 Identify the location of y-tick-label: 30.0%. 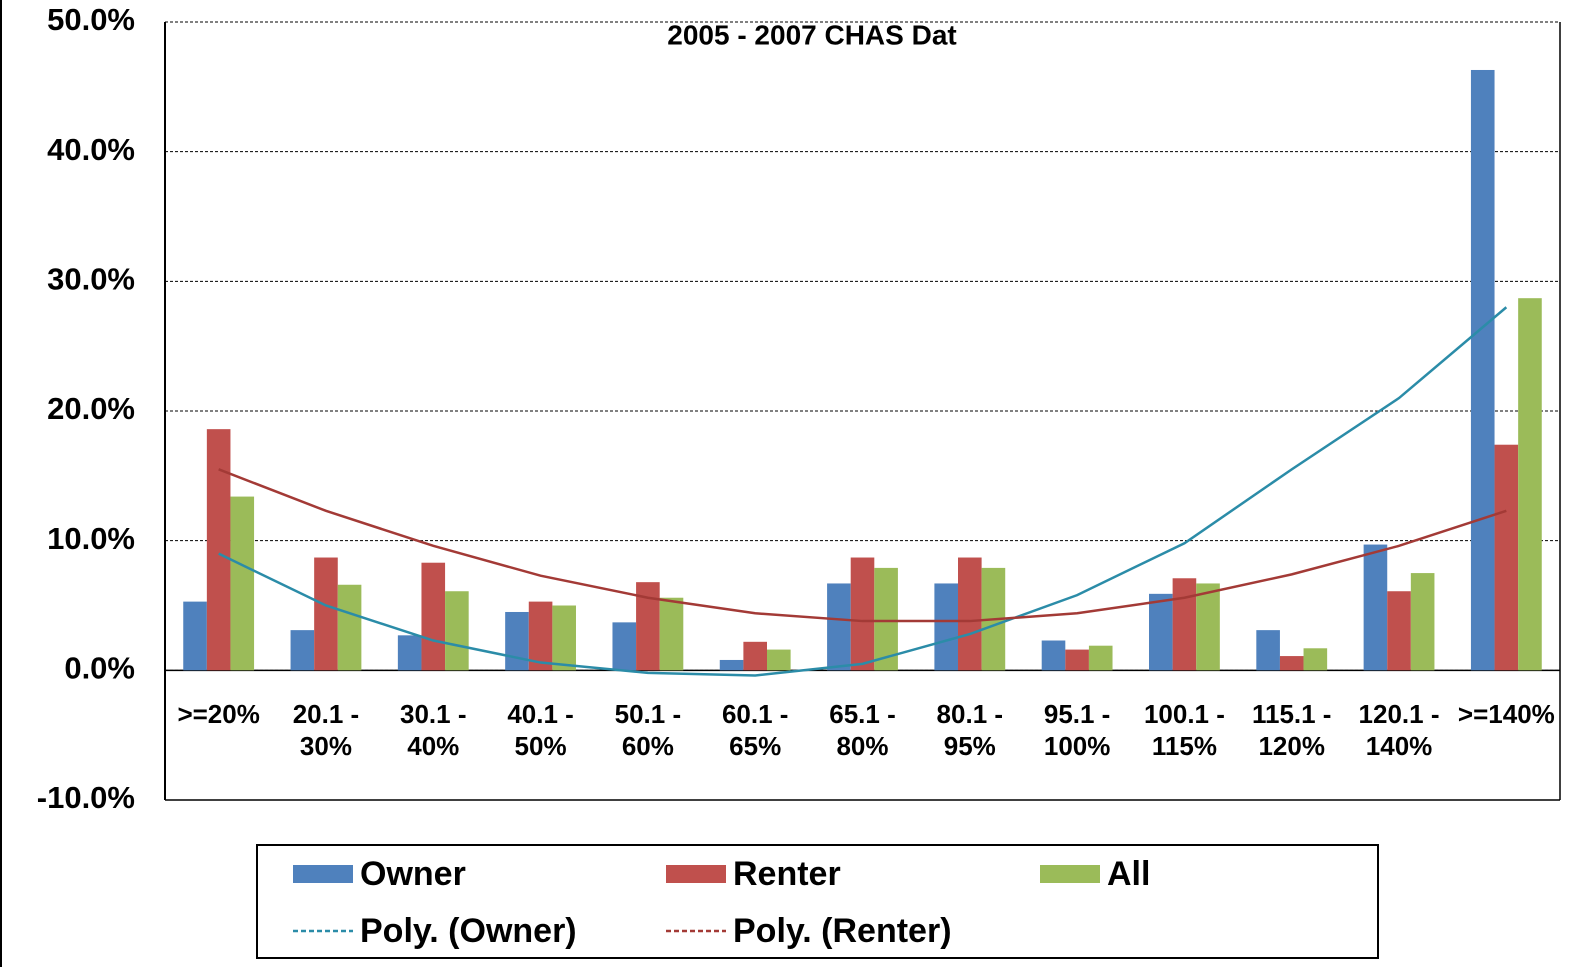
(91, 279).